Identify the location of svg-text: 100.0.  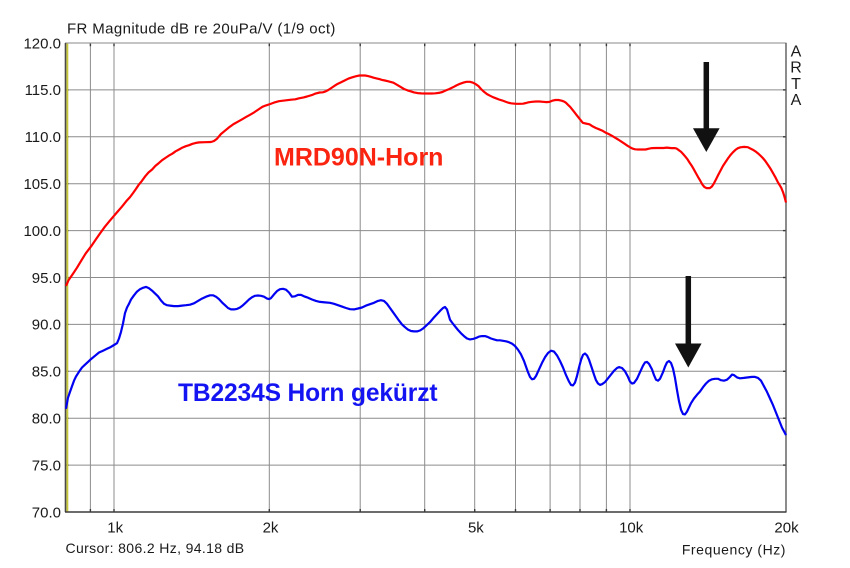
(42, 231).